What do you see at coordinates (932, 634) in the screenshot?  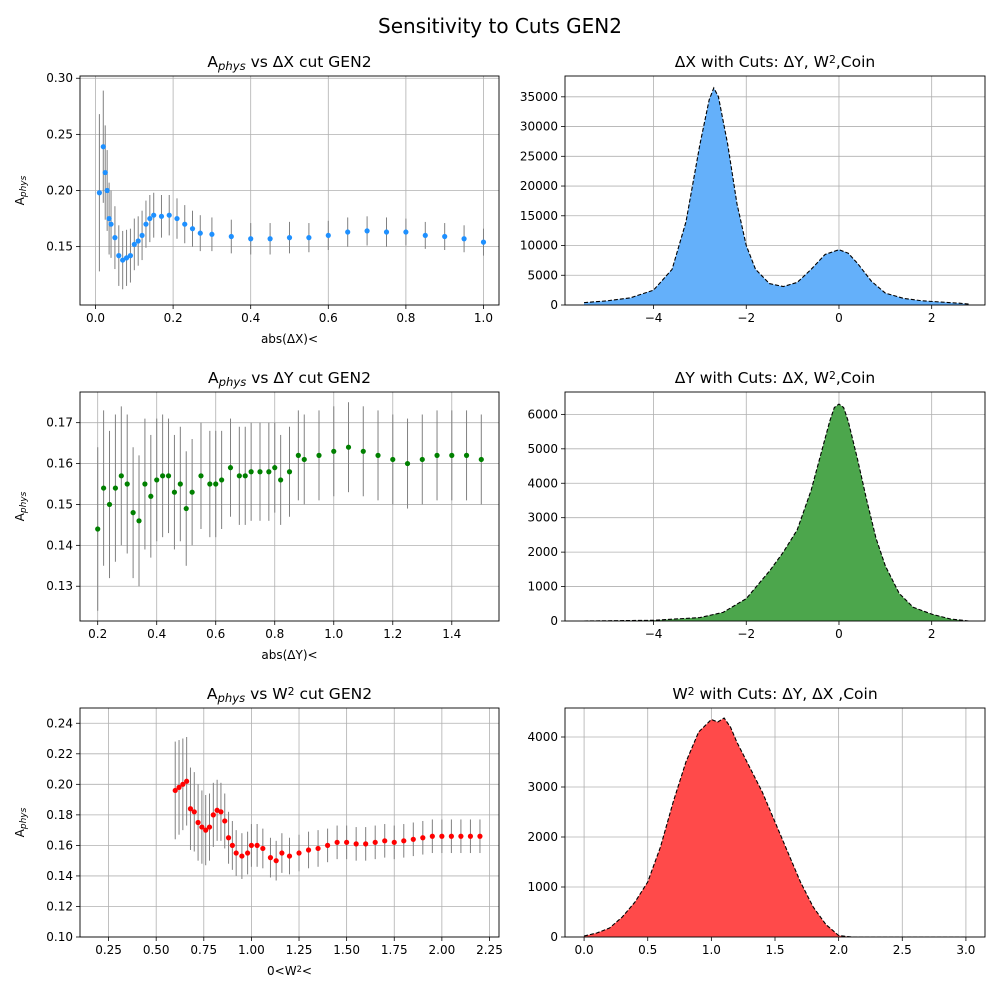 I see `x-tick-label: 2` at bounding box center [932, 634].